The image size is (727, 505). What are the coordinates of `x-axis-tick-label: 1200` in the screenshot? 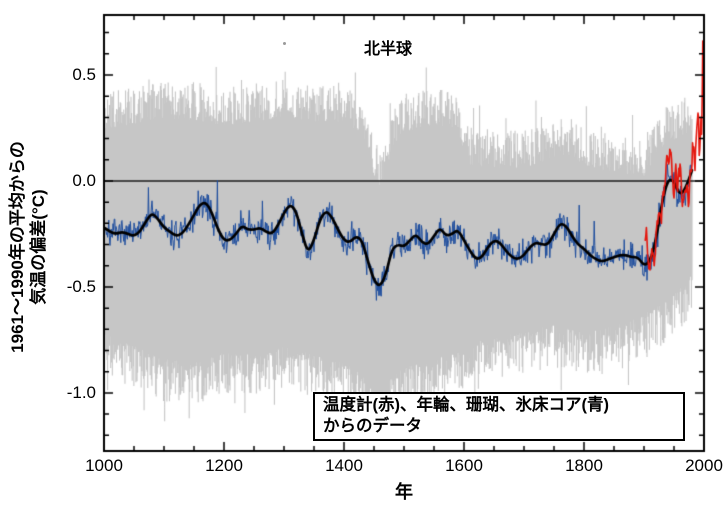 It's located at (224, 465).